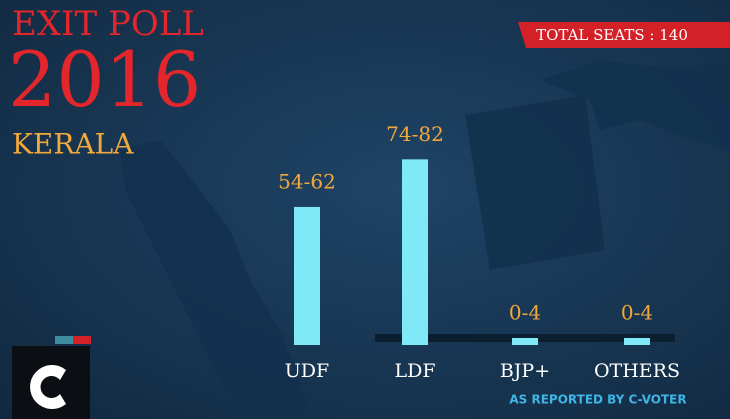  I want to click on badge: TOTAL SEATS : 140, so click(612, 35).